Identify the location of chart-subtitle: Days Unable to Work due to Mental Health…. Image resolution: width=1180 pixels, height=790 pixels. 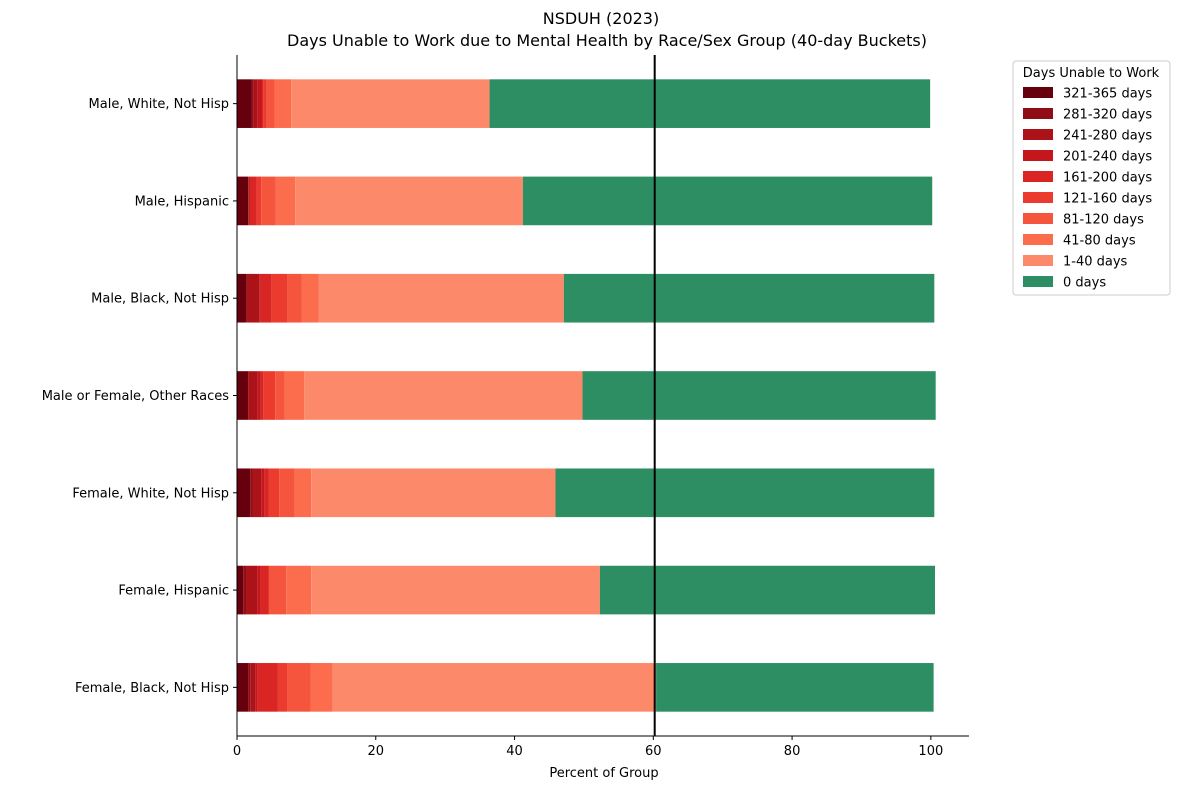
(607, 40).